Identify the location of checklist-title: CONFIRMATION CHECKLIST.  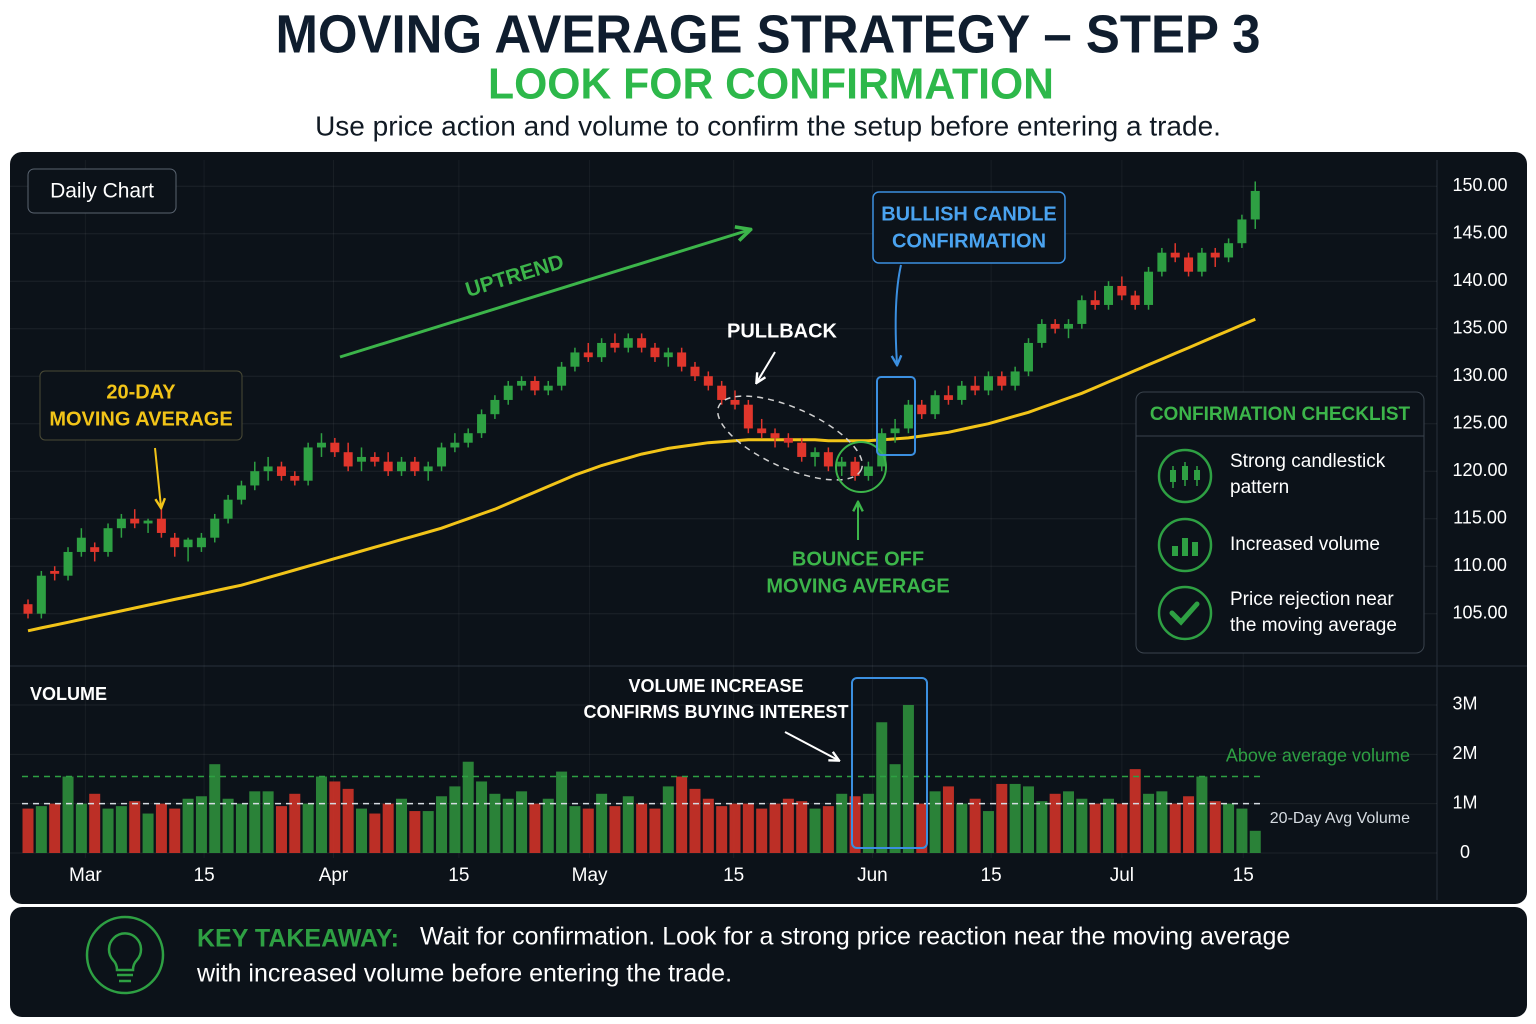
(1280, 414).